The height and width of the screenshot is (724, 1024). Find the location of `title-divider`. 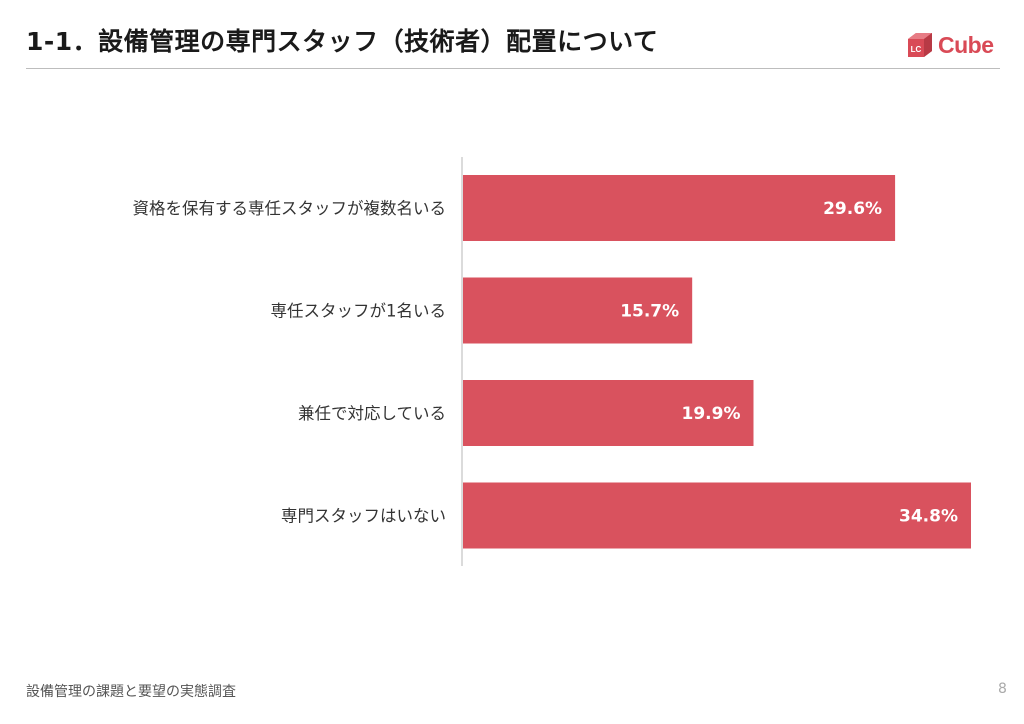

title-divider is located at coordinates (513, 68).